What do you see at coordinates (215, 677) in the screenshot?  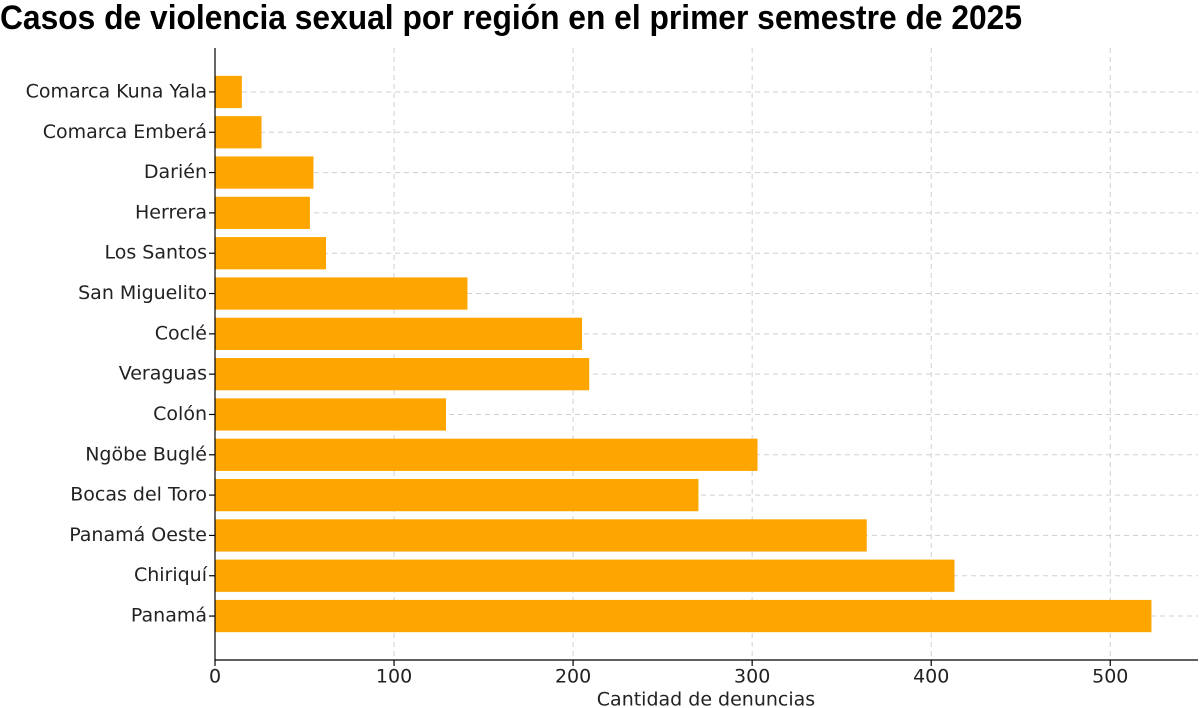 I see `x-tick-label: 0` at bounding box center [215, 677].